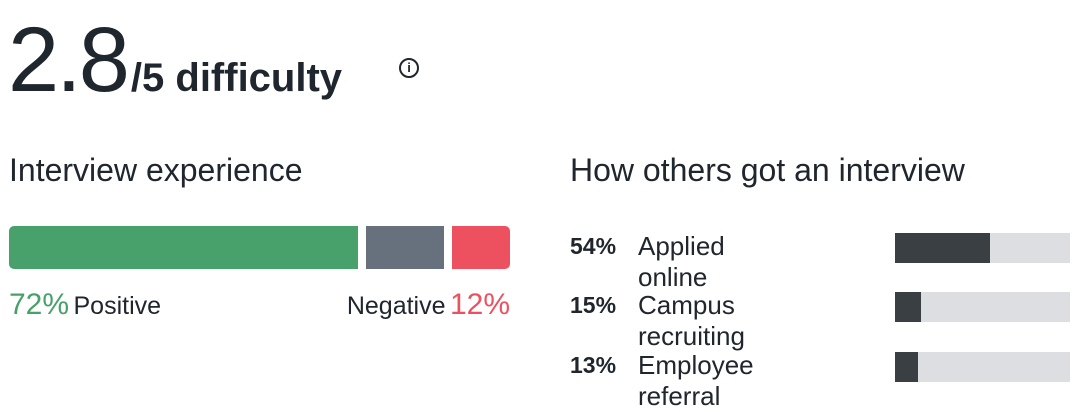 The width and height of the screenshot is (1080, 412). Describe the element at coordinates (396, 306) in the screenshot. I see `negative-label: Negative` at that location.